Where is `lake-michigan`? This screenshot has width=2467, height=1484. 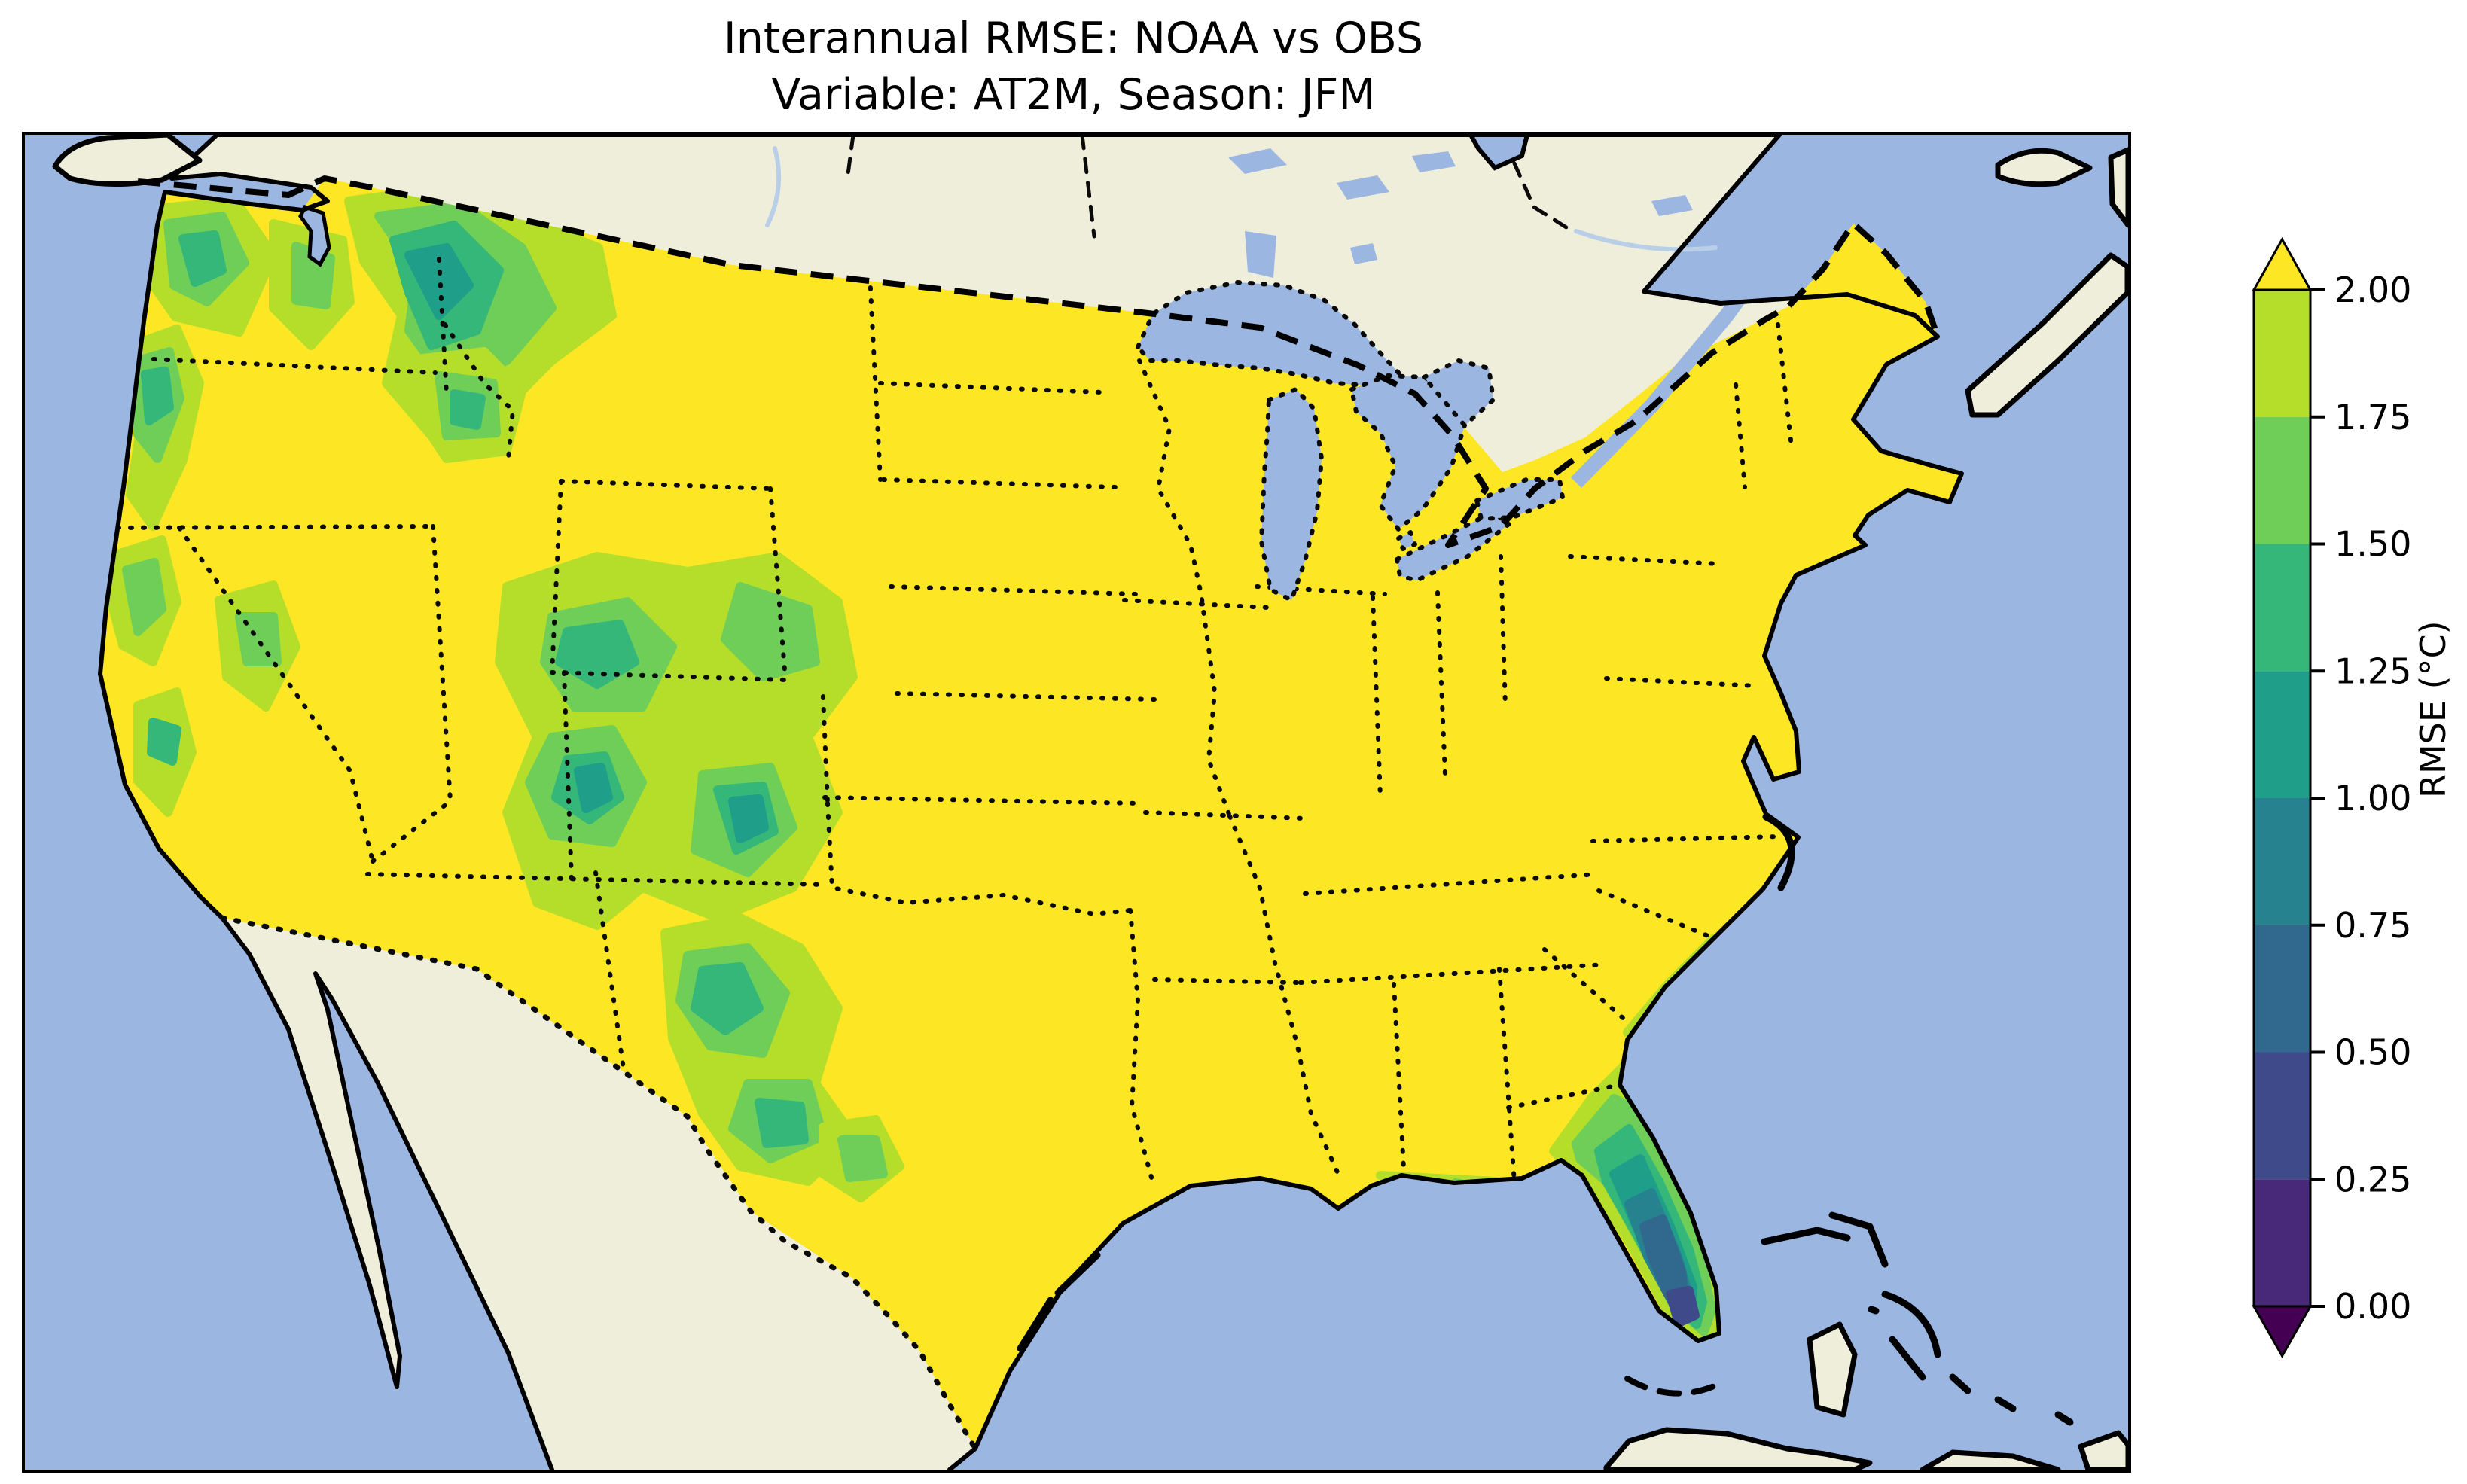 lake-michigan is located at coordinates (1291, 494).